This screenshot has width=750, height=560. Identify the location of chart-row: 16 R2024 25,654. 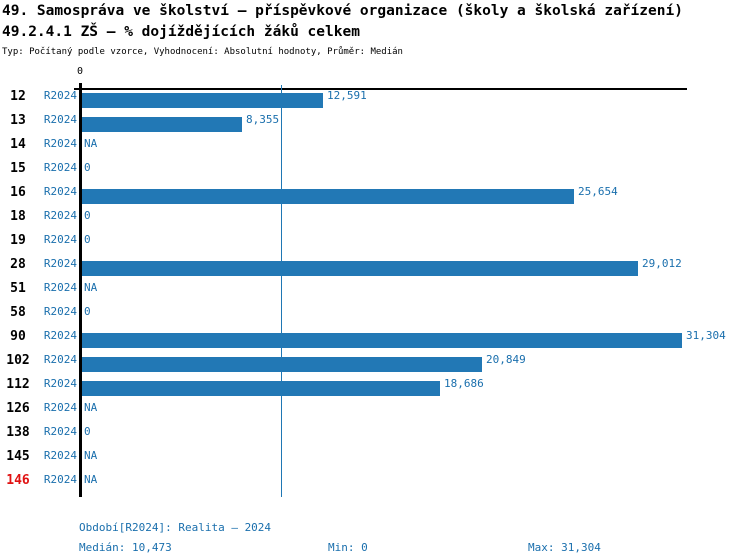
(375, 197).